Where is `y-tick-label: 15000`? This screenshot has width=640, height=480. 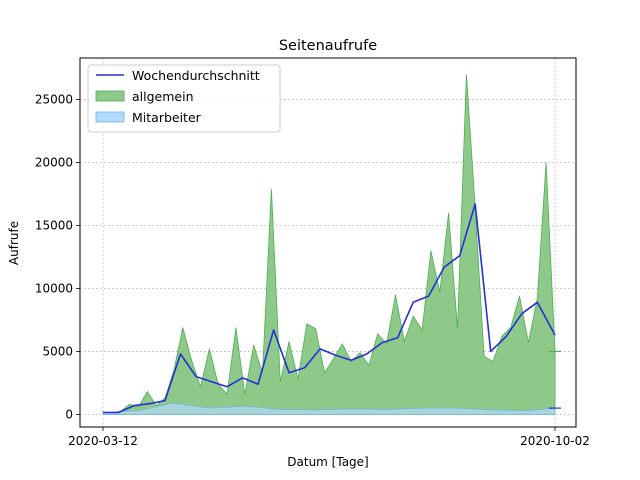 y-tick-label: 15000 is located at coordinates (54, 225).